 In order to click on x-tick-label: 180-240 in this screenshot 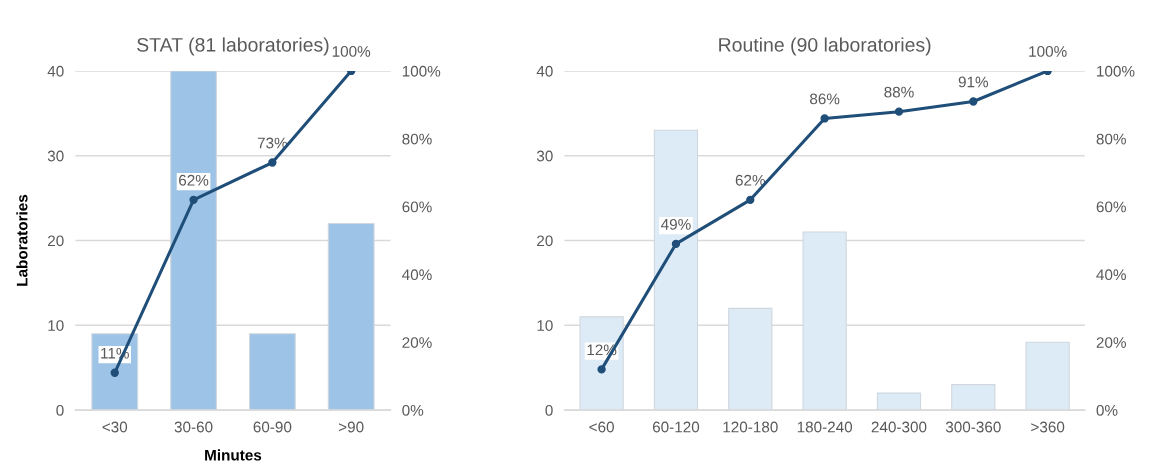, I will do `click(825, 427)`.